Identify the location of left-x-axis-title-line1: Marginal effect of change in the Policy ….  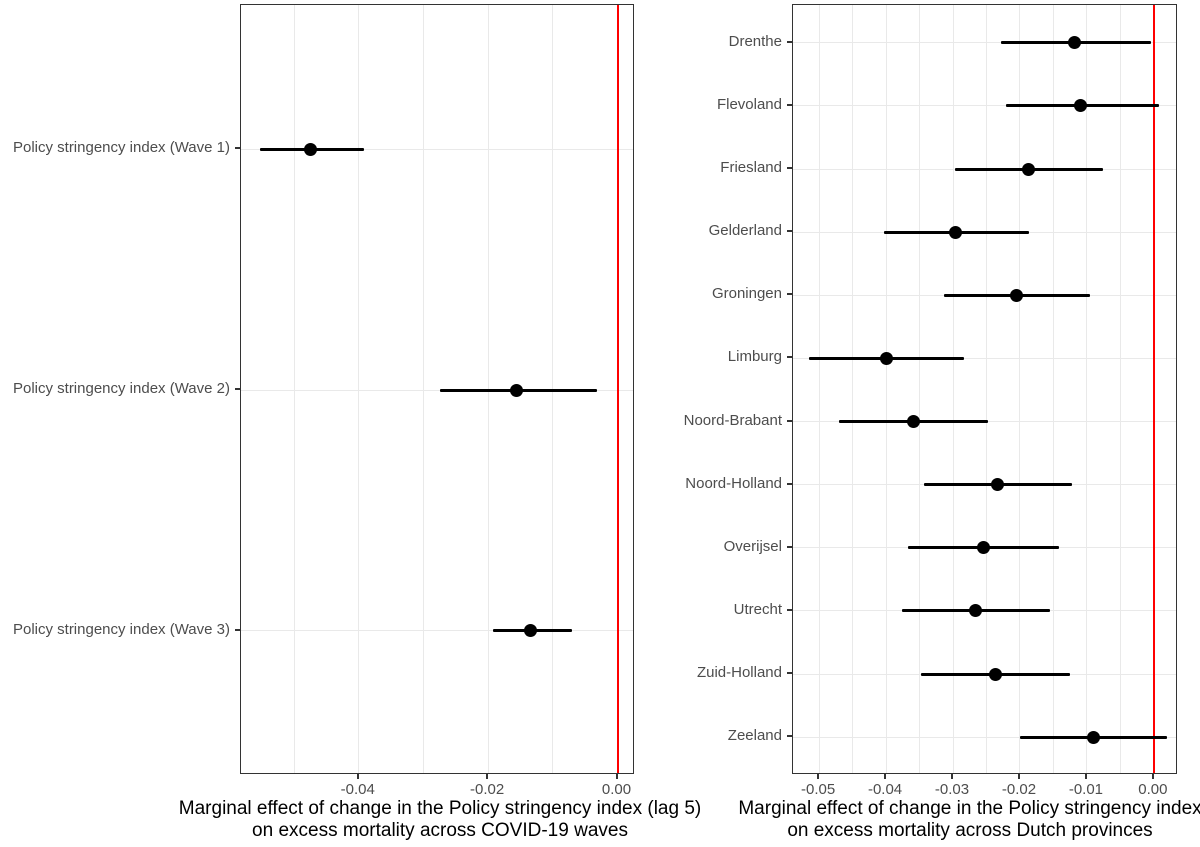
(440, 808).